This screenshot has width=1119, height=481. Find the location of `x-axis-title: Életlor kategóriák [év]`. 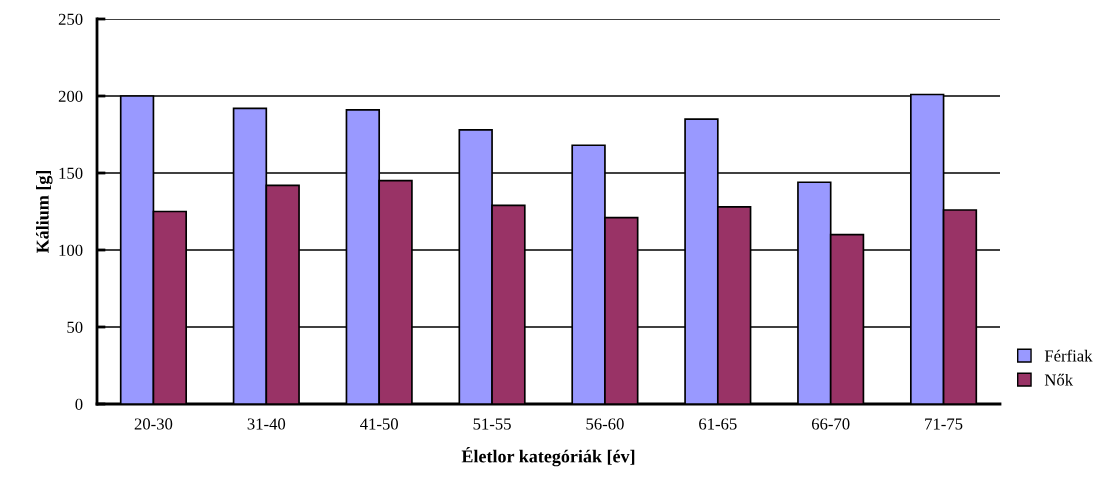

x-axis-title: Életlor kategóriák [év] is located at coordinates (548, 456).